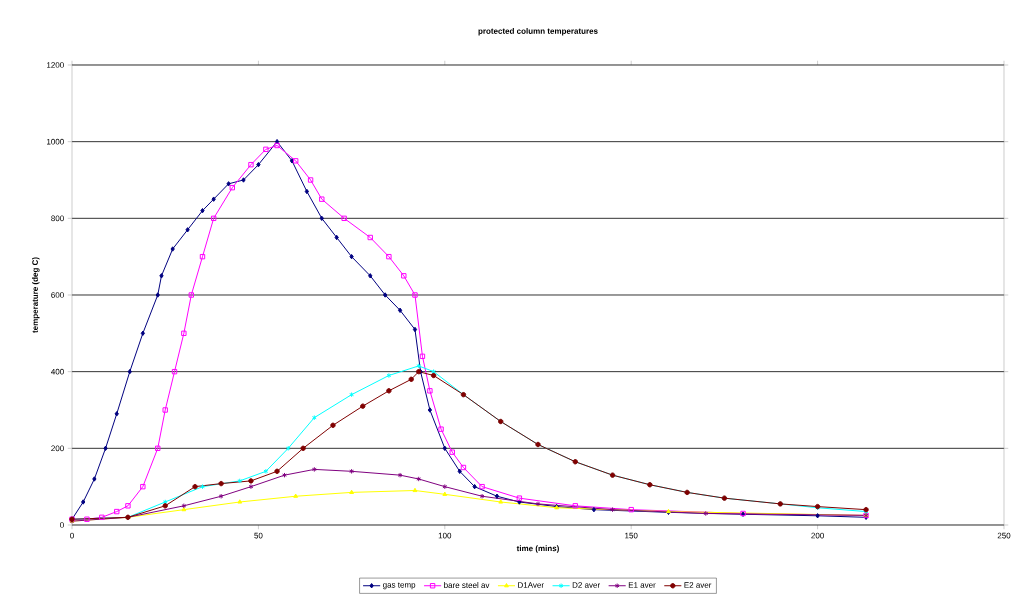 This screenshot has height=616, width=1021. What do you see at coordinates (55, 141) in the screenshot?
I see `y-tick-label: 1000` at bounding box center [55, 141].